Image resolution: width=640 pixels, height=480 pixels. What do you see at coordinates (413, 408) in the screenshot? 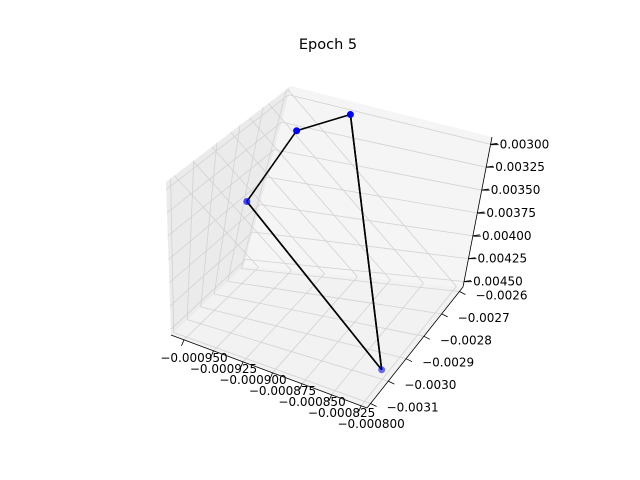
I see `y-tick-label-5: −0.0031` at bounding box center [413, 408].